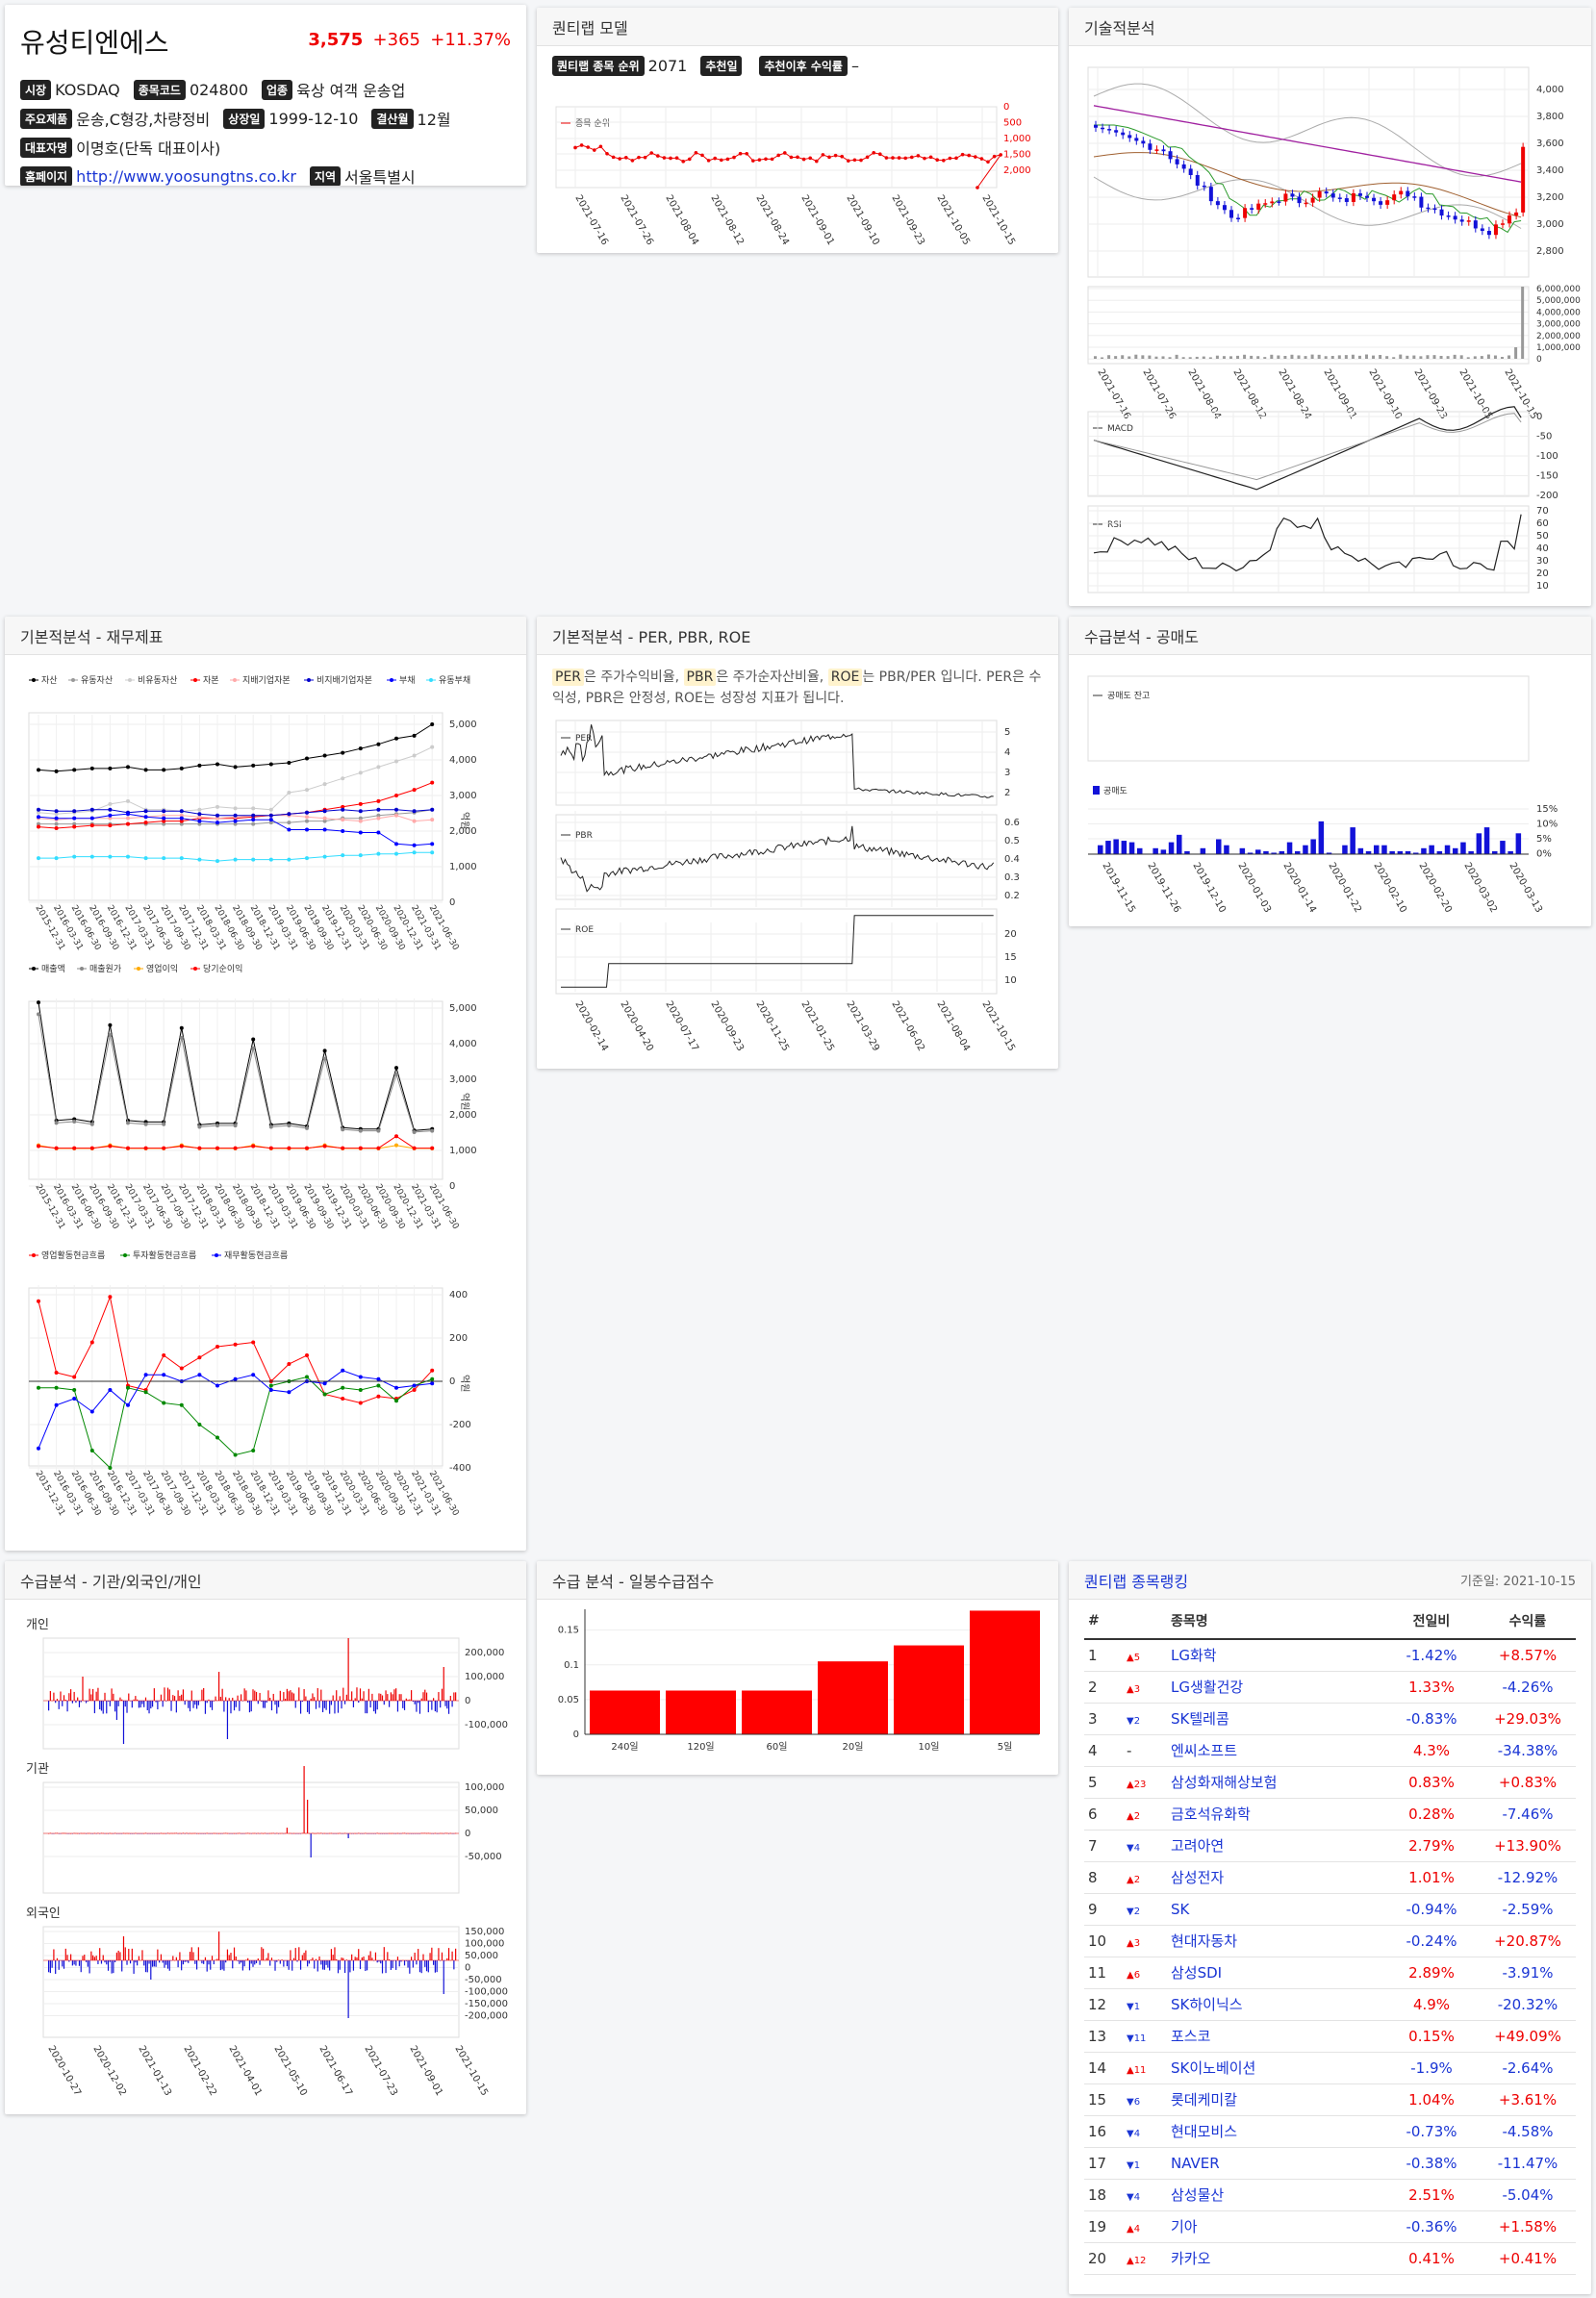 This screenshot has height=2298, width=1596. Describe the element at coordinates (1254, 888) in the screenshot. I see `short-x-tick: 2020-01-03` at that location.